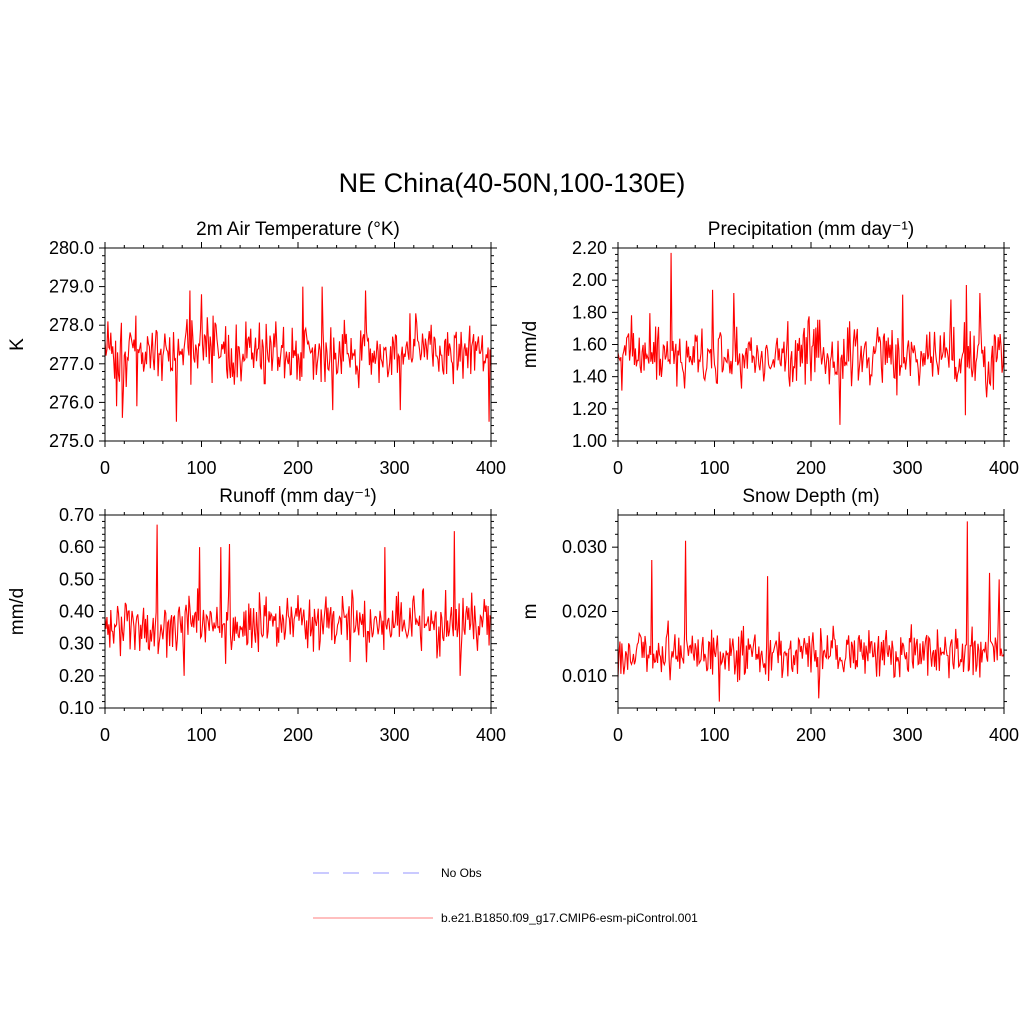 This screenshot has height=1024, width=1024. I want to click on panel-title-precipitation: Precipitation (mm day⁻¹), so click(811, 229).